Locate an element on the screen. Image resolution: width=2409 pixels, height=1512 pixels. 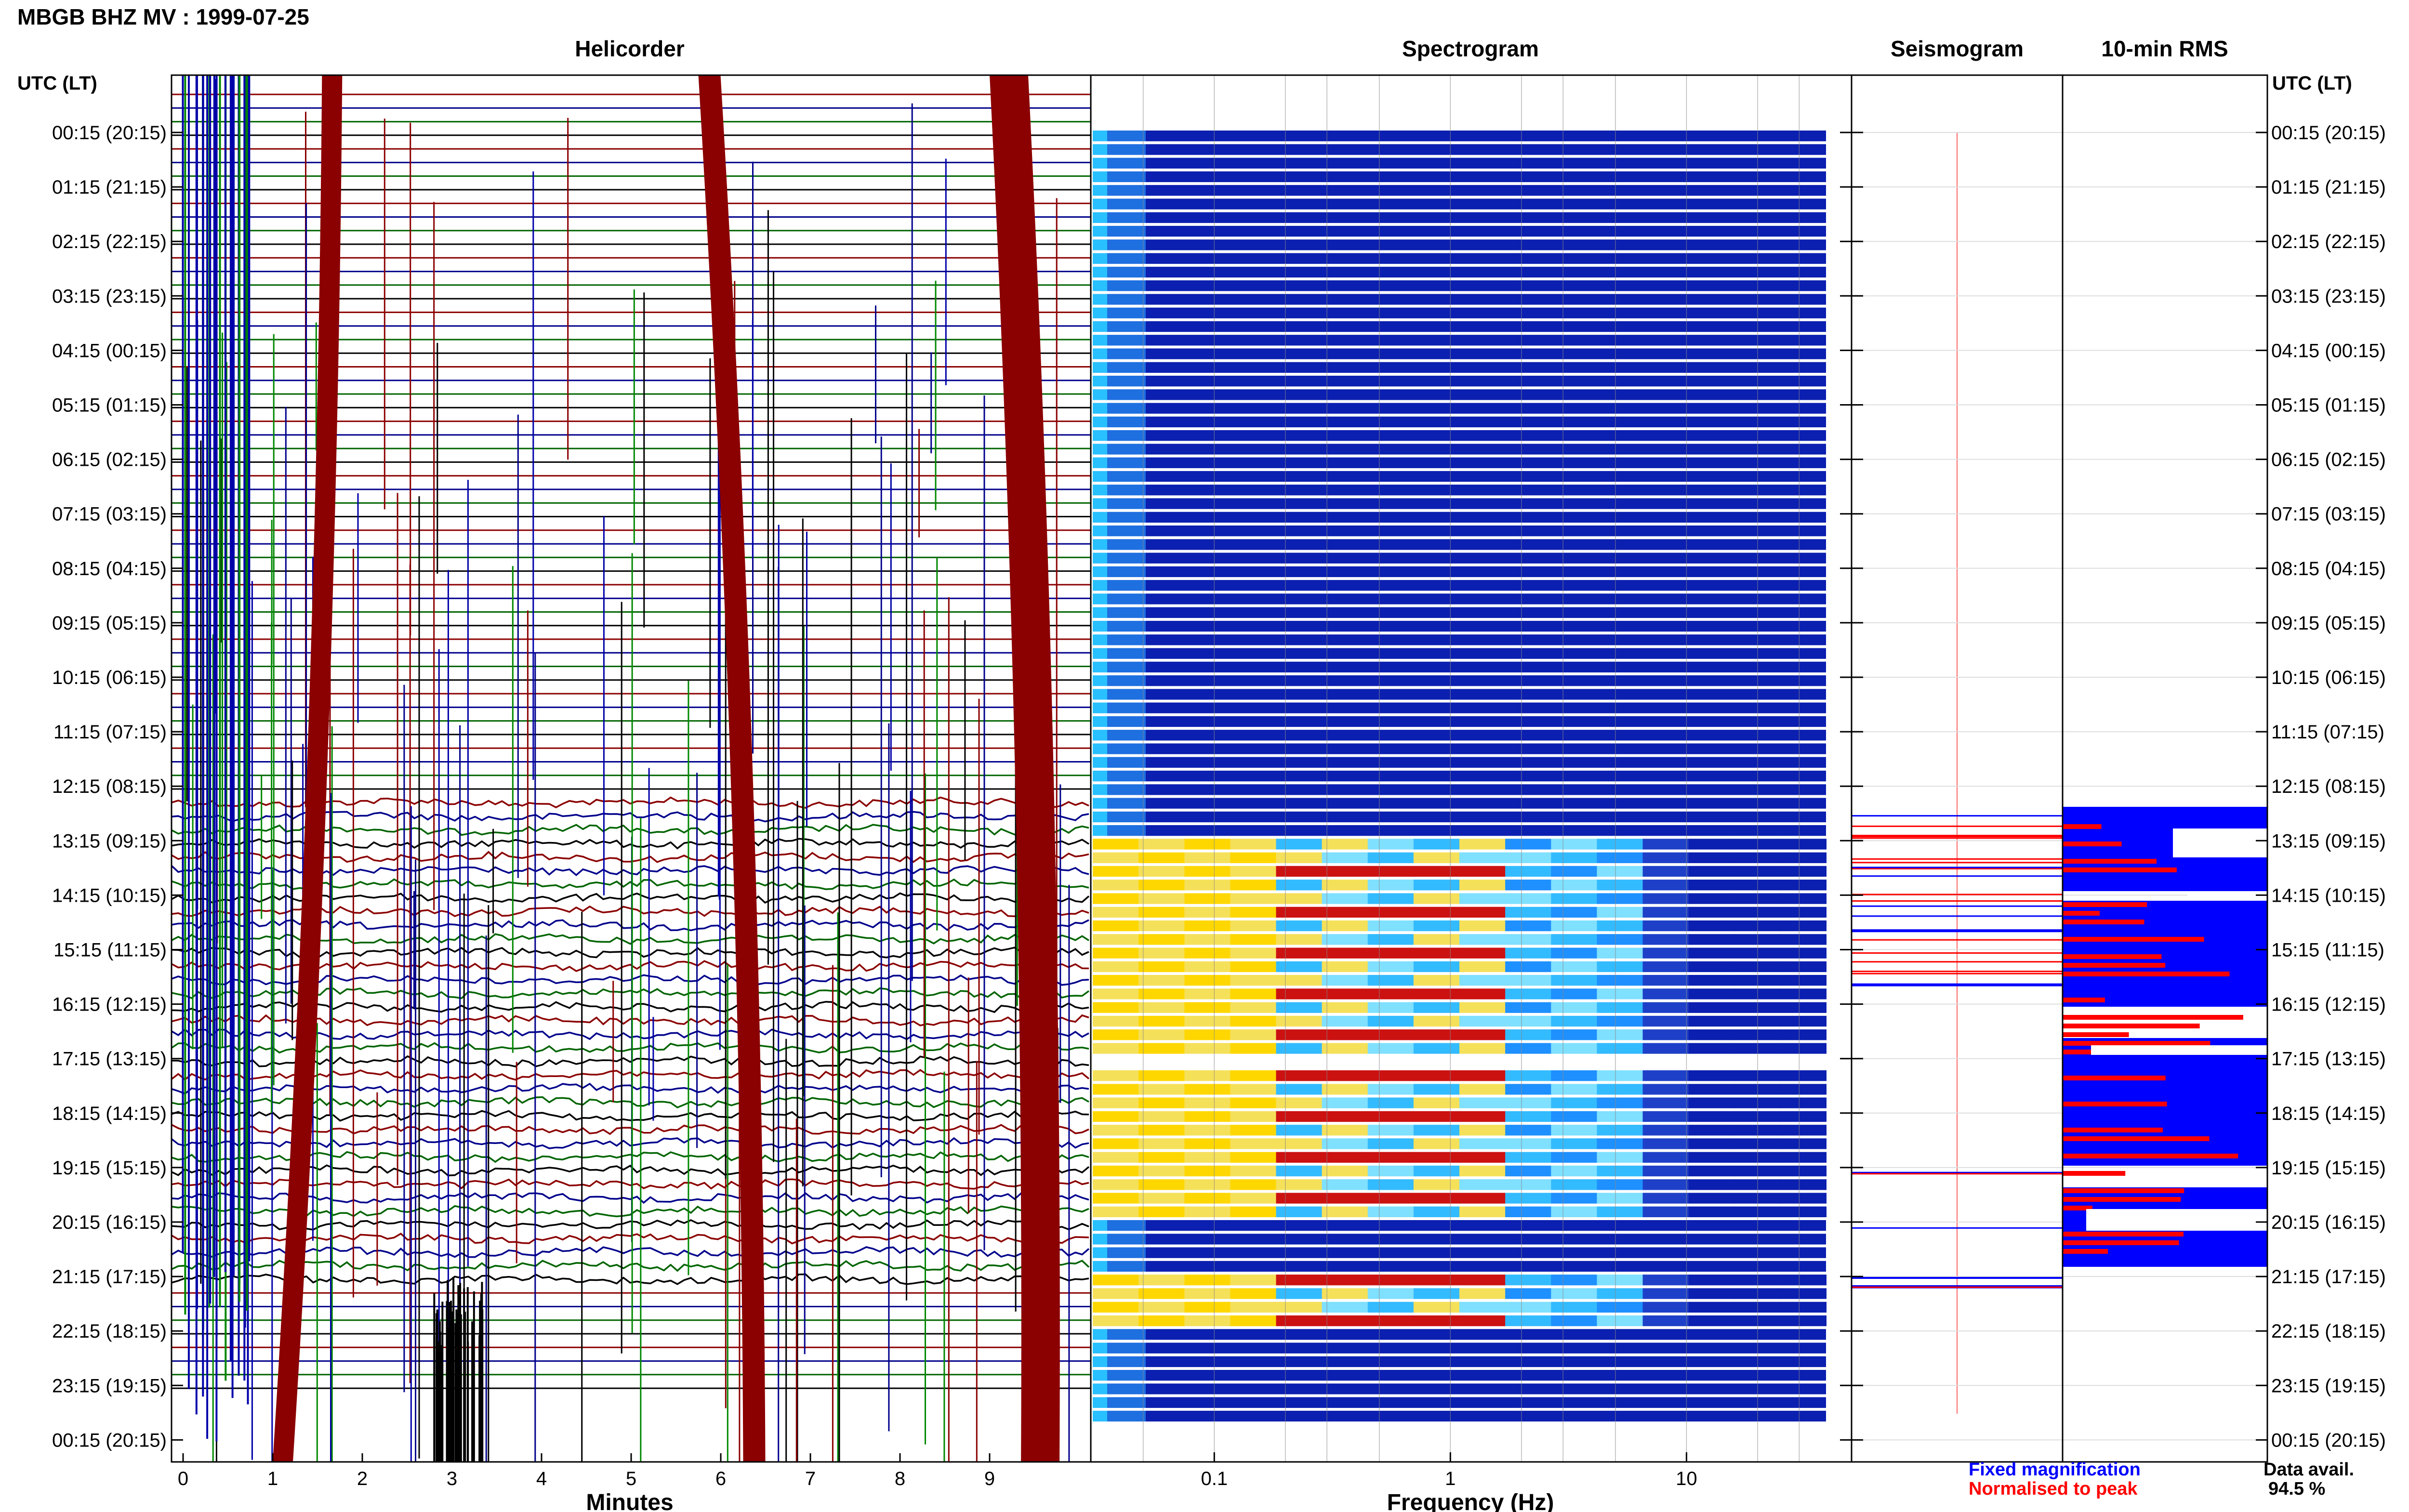
y-tick-label-right: 13:15 (09:15) is located at coordinates (2328, 841).